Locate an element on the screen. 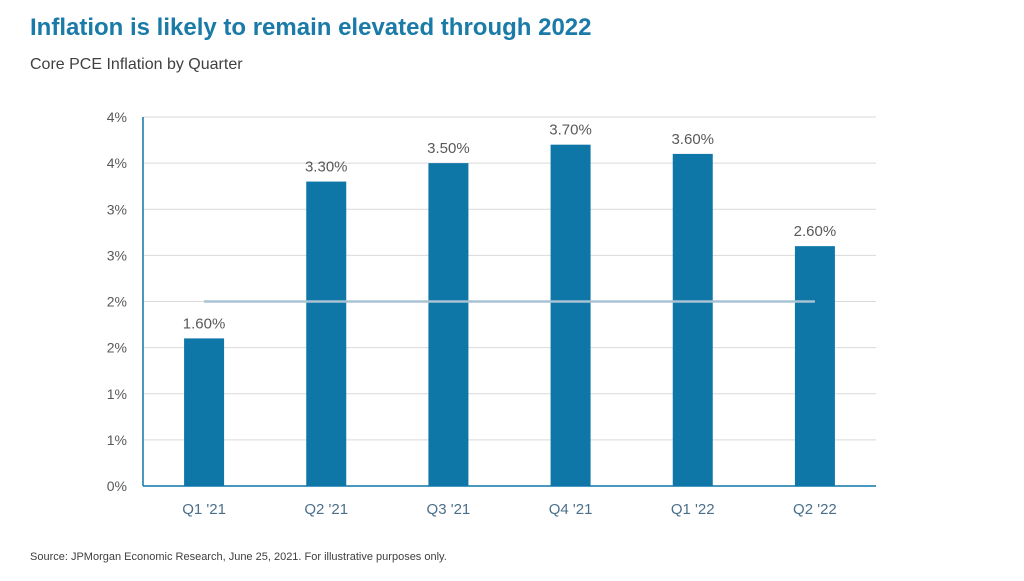 The width and height of the screenshot is (1024, 581). x-tick-label: Q2 '22 is located at coordinates (815, 509).